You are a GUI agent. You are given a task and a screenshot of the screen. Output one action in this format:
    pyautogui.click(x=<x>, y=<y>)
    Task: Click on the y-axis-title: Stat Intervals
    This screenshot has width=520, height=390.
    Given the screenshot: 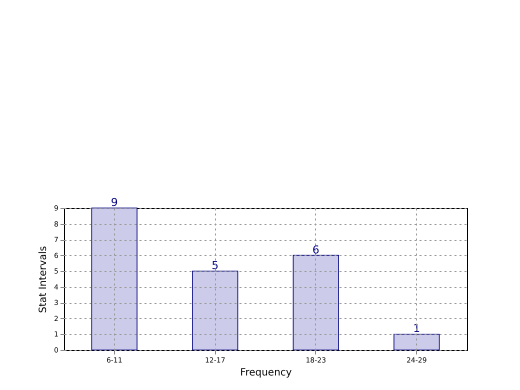 What is the action you would take?
    pyautogui.click(x=44, y=280)
    